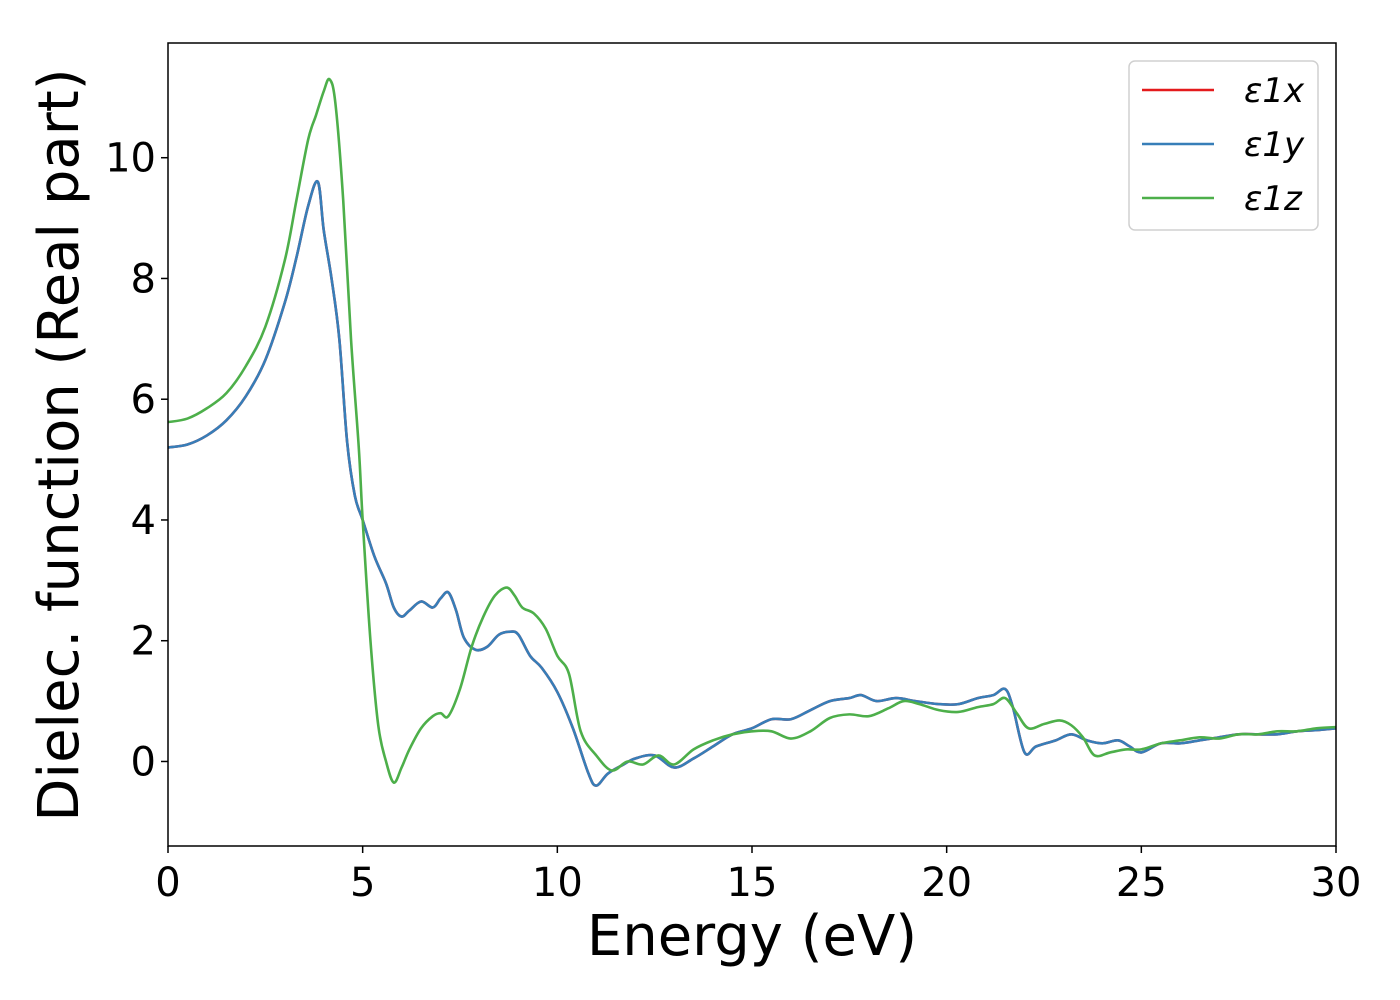  I want to click on x-tick-label: 25, so click(1141, 883).